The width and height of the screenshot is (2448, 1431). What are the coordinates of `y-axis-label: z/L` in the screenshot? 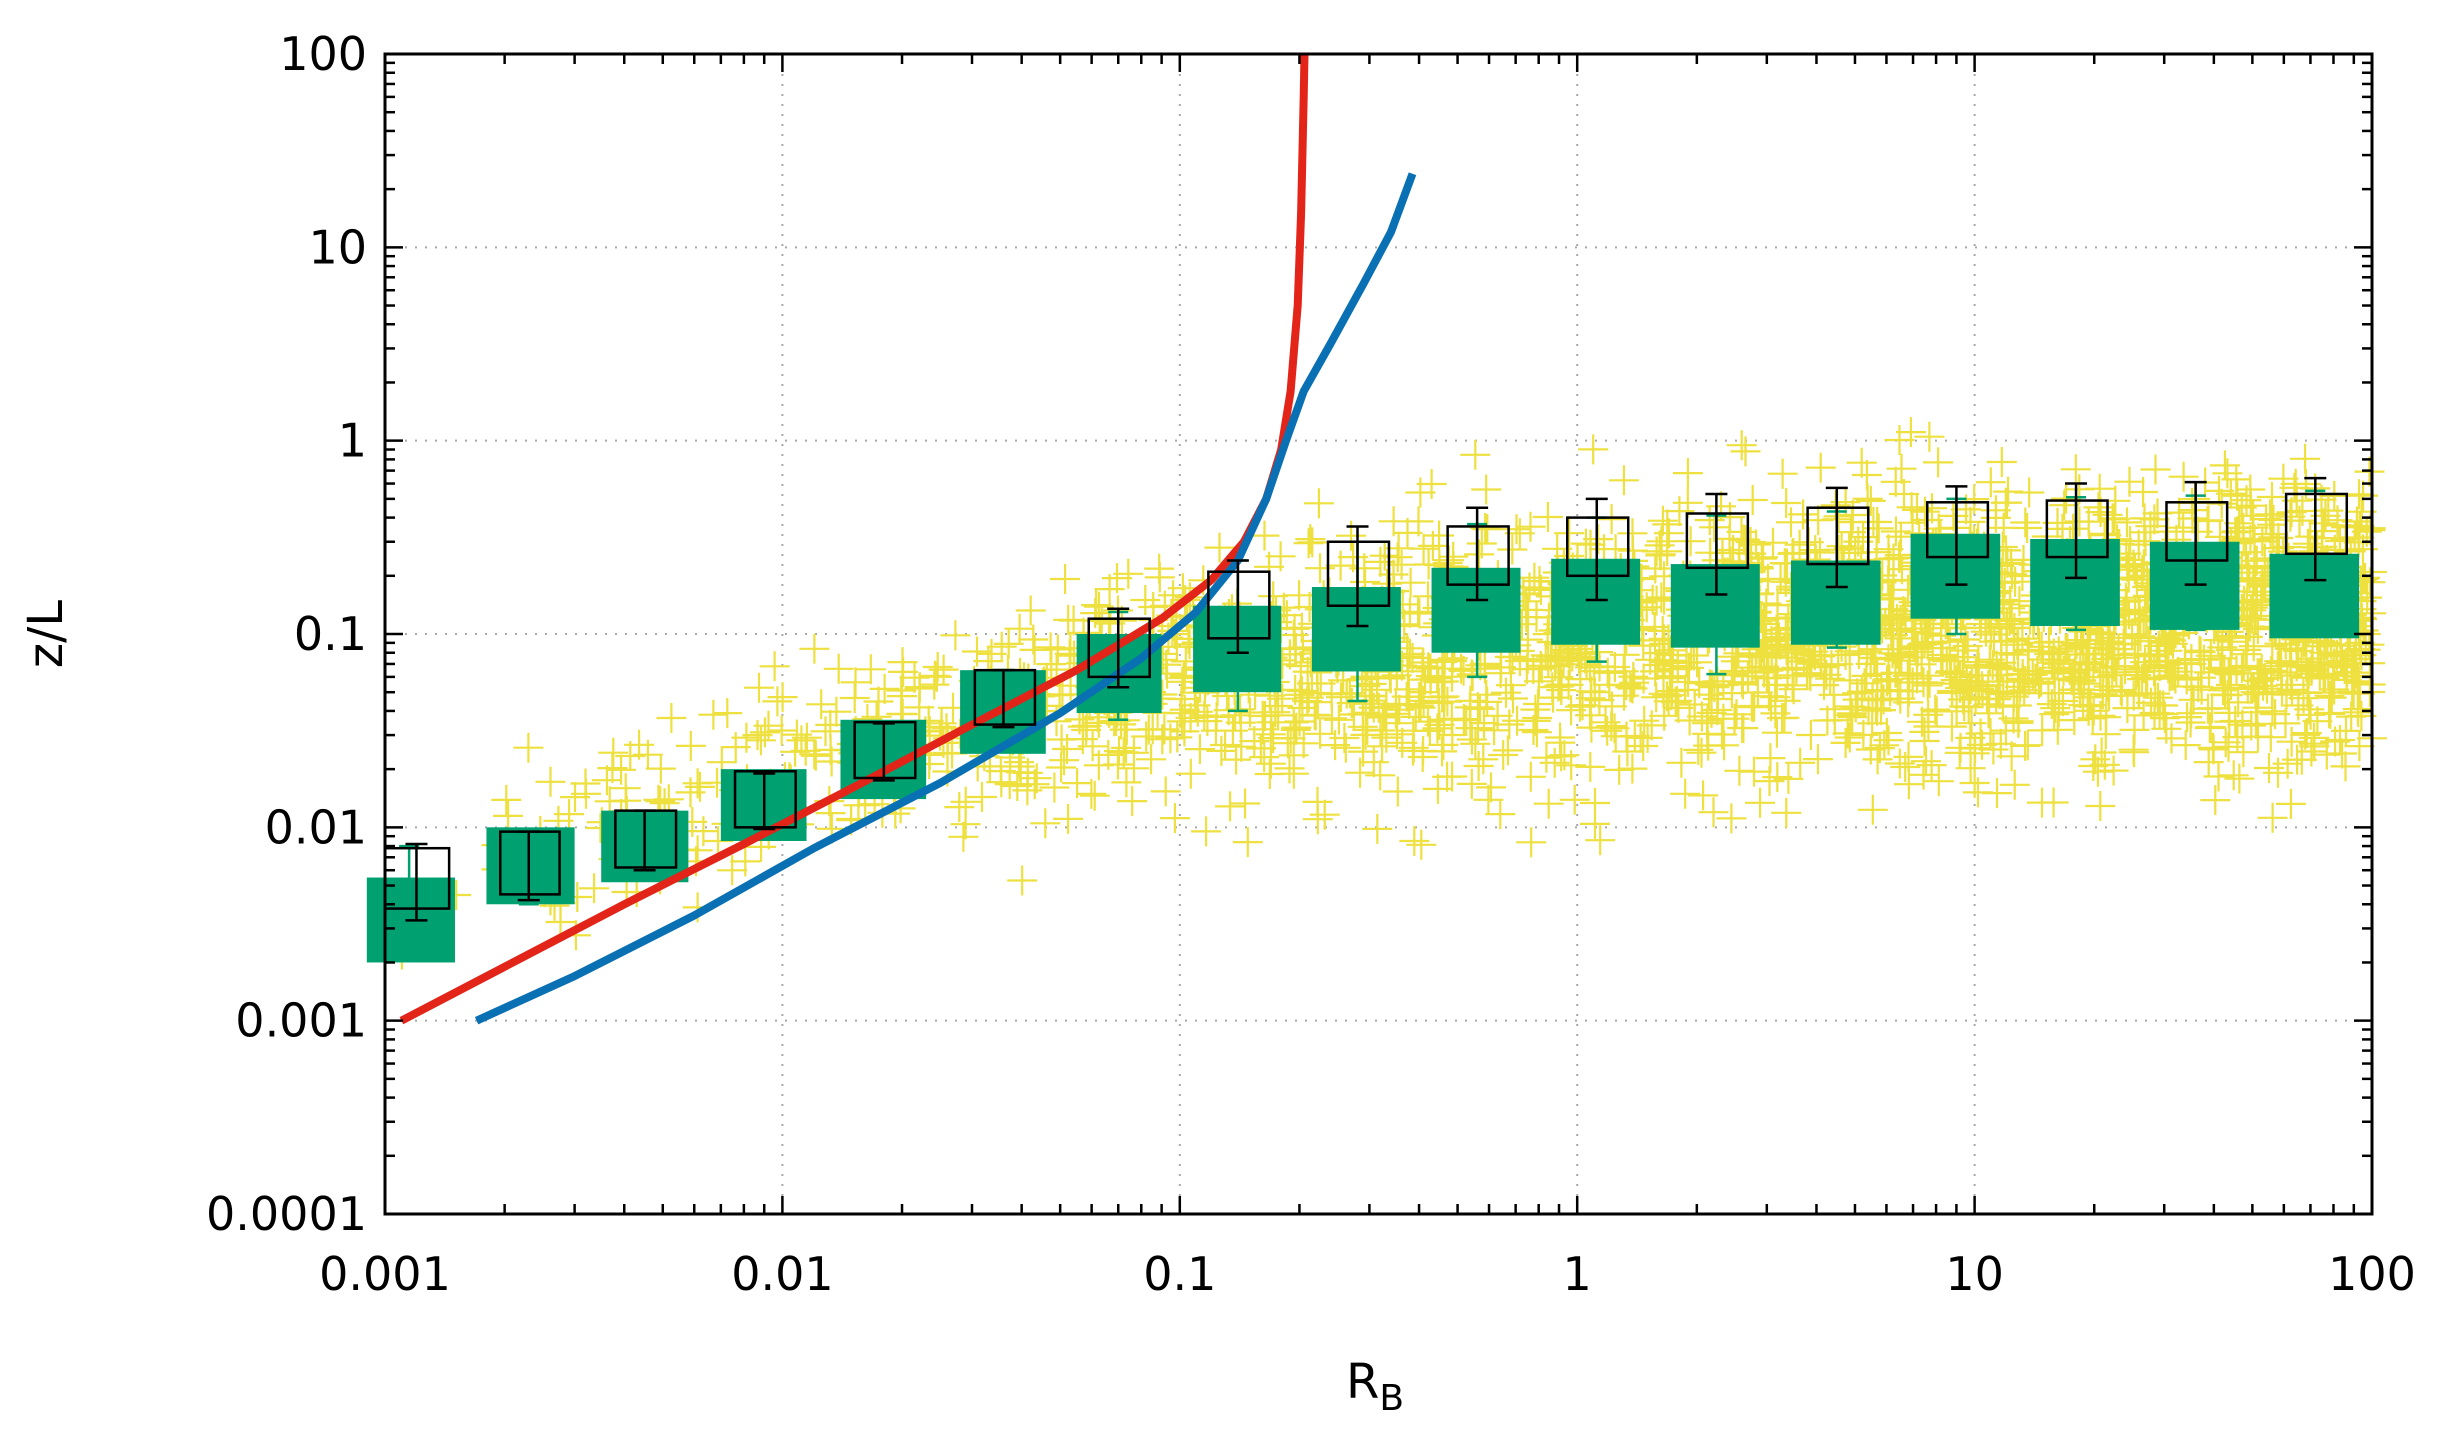 It's located at (46, 634).